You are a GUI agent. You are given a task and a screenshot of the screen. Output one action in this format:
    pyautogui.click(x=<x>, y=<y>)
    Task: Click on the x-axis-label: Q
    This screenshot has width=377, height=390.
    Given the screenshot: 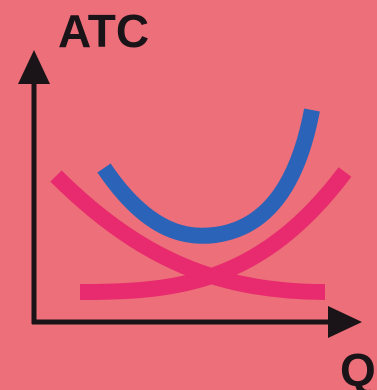 What is the action you would take?
    pyautogui.click(x=358, y=367)
    